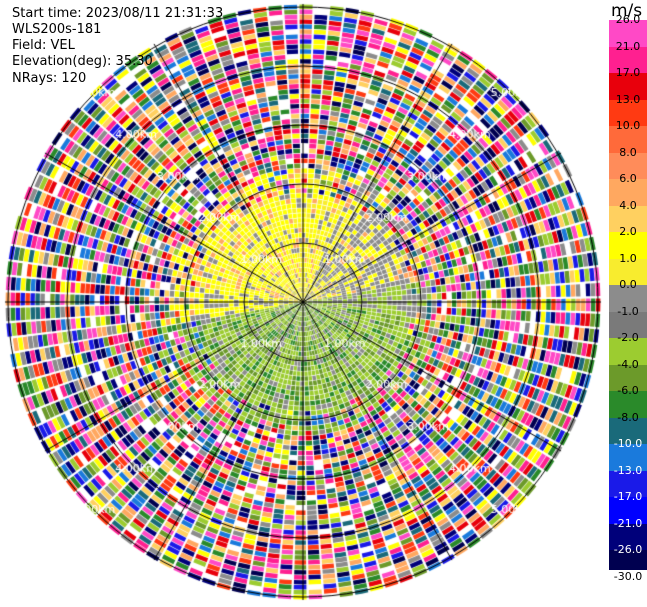 Image resolution: width=647 pixels, height=607 pixels. Describe the element at coordinates (628, 83) in the screenshot. I see `colorbar-segment: 17.0` at that location.